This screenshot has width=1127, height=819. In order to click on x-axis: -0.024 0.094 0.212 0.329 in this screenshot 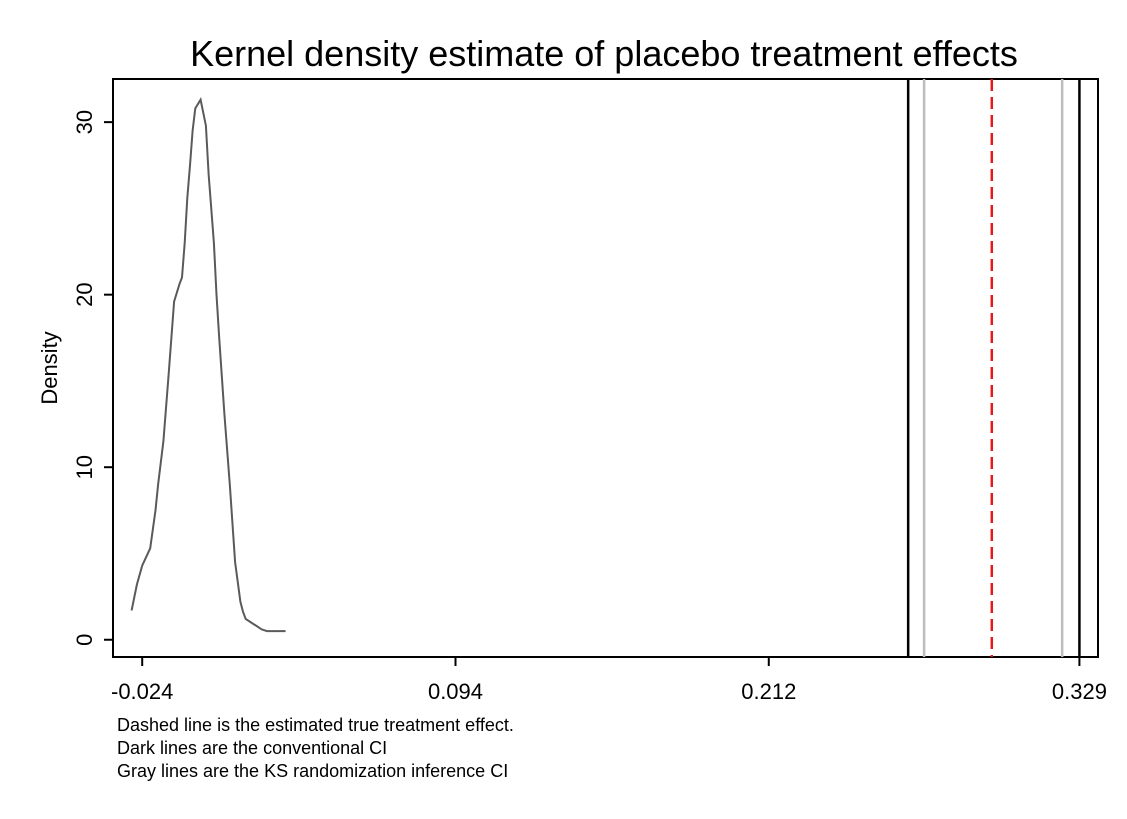, I will do `click(609, 680)`.